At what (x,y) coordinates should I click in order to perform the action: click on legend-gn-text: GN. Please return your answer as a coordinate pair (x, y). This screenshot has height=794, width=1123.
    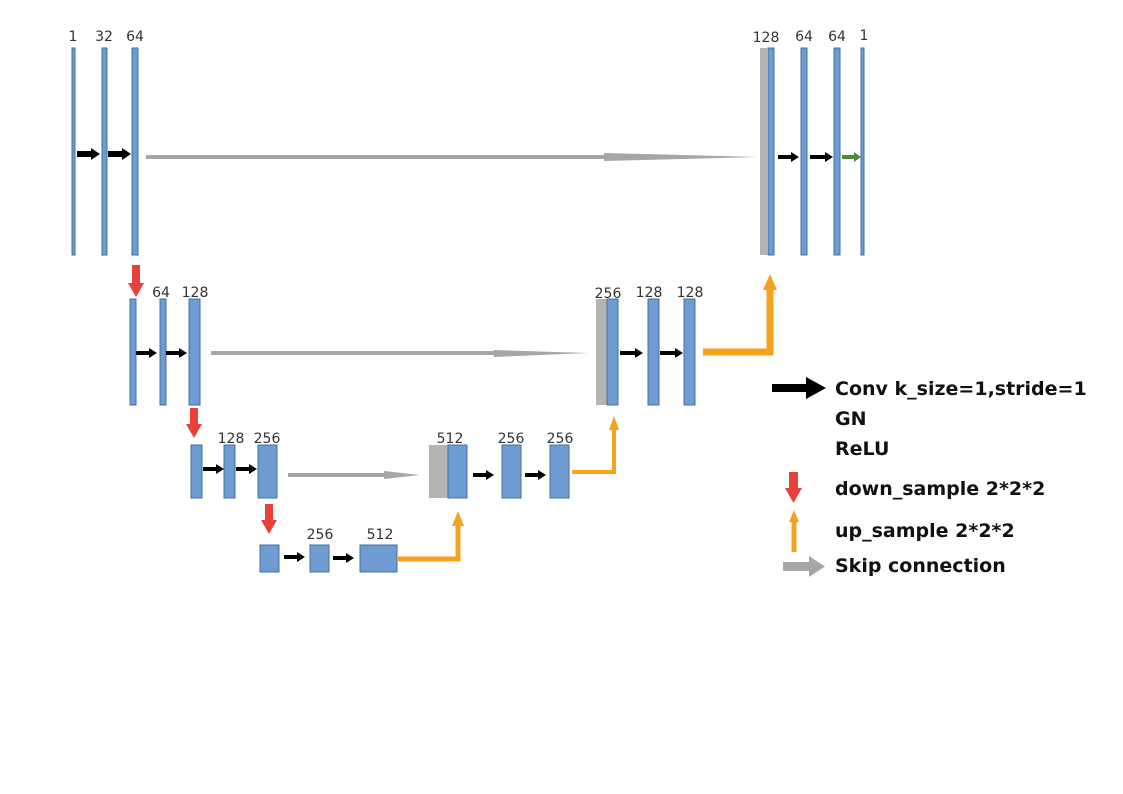
    Looking at the image, I should click on (851, 419).